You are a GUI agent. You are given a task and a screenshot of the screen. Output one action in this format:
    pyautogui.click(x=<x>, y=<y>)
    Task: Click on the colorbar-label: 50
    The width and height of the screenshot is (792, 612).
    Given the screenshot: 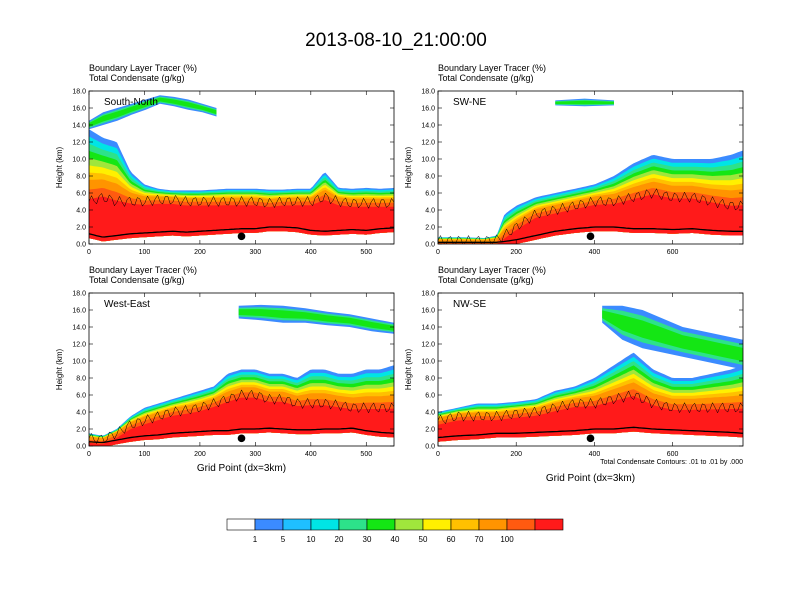 What is the action you would take?
    pyautogui.click(x=423, y=539)
    